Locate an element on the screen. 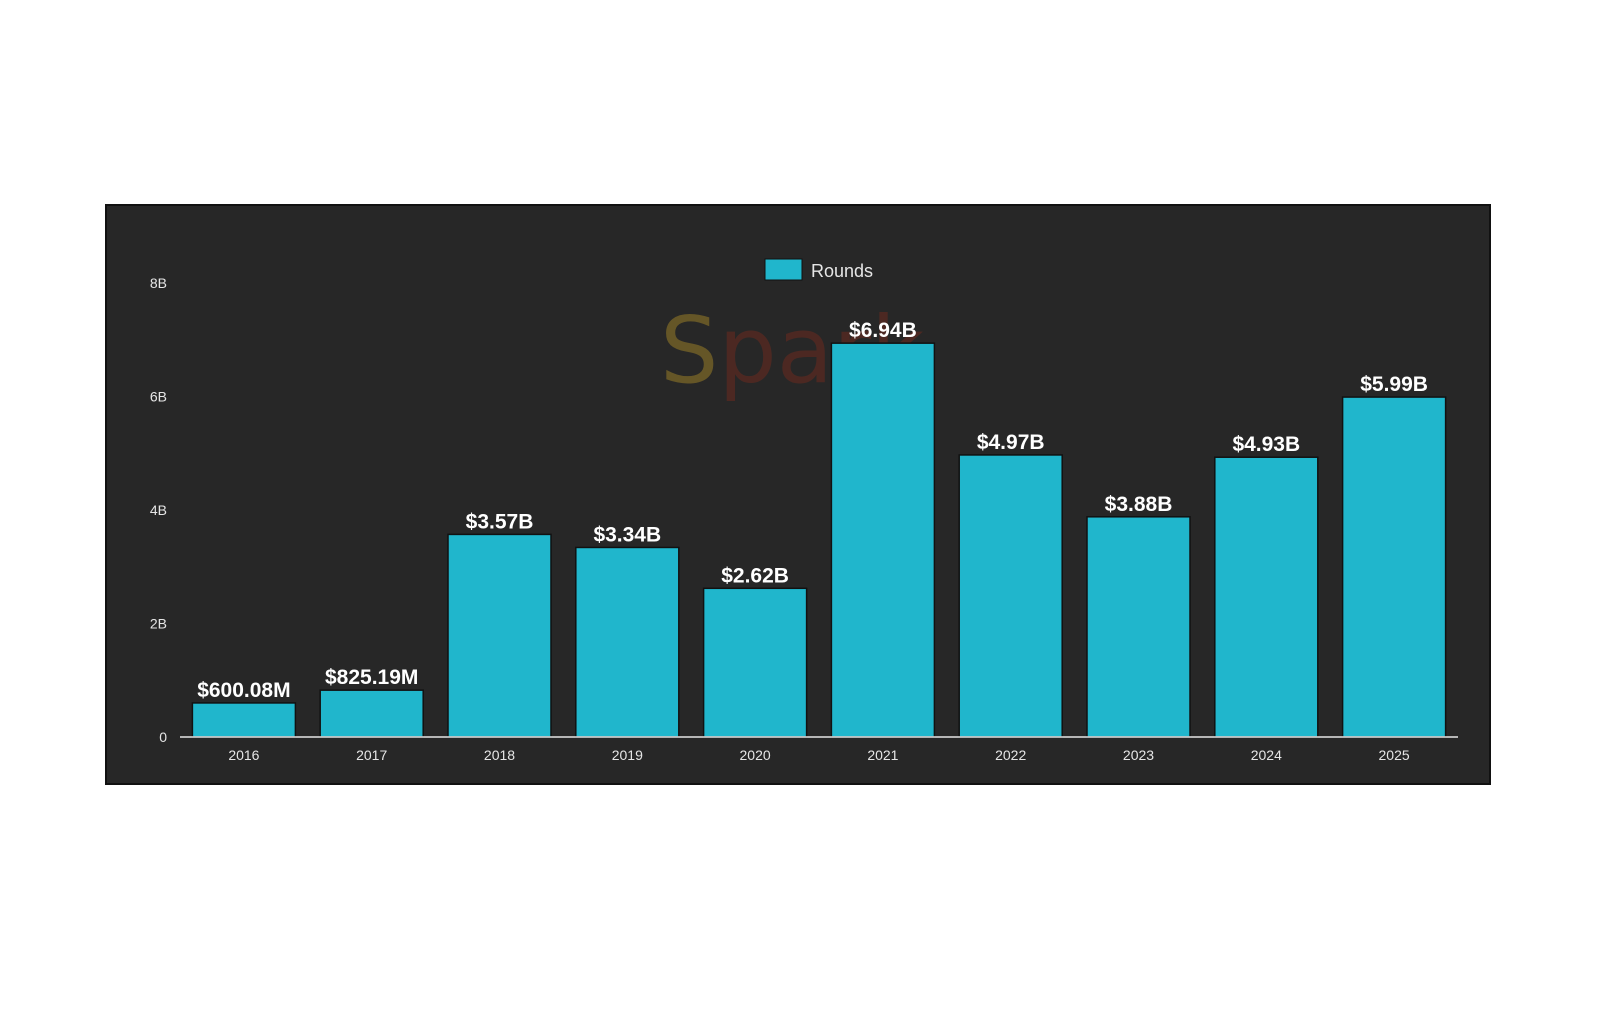  data-label-2024: $4.93B is located at coordinates (1266, 444).